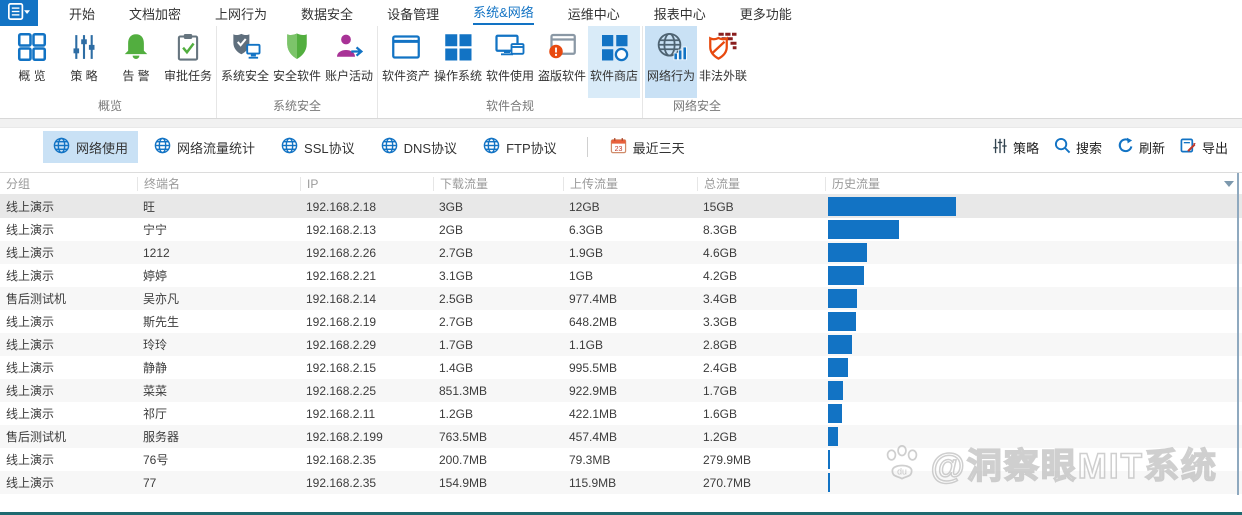 The height and width of the screenshot is (515, 1242). I want to click on table-row: 线上演示 菜菜 192.168.2.25 851.3MB 922.9MB 1.7GB, so click(621, 390).